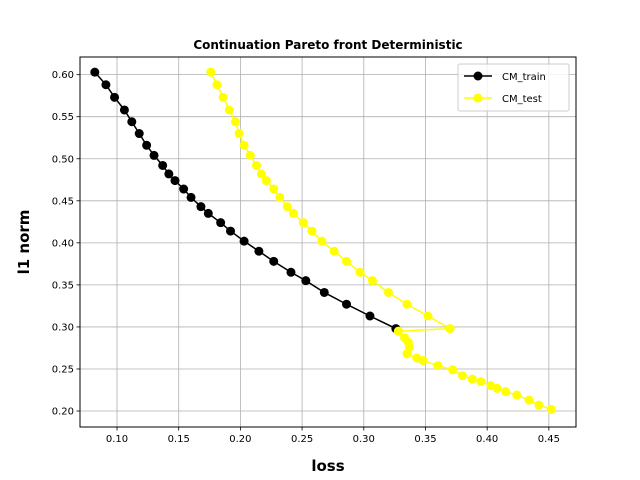  What do you see at coordinates (63, 327) in the screenshot?
I see `y-tick-label: 0.30` at bounding box center [63, 327].